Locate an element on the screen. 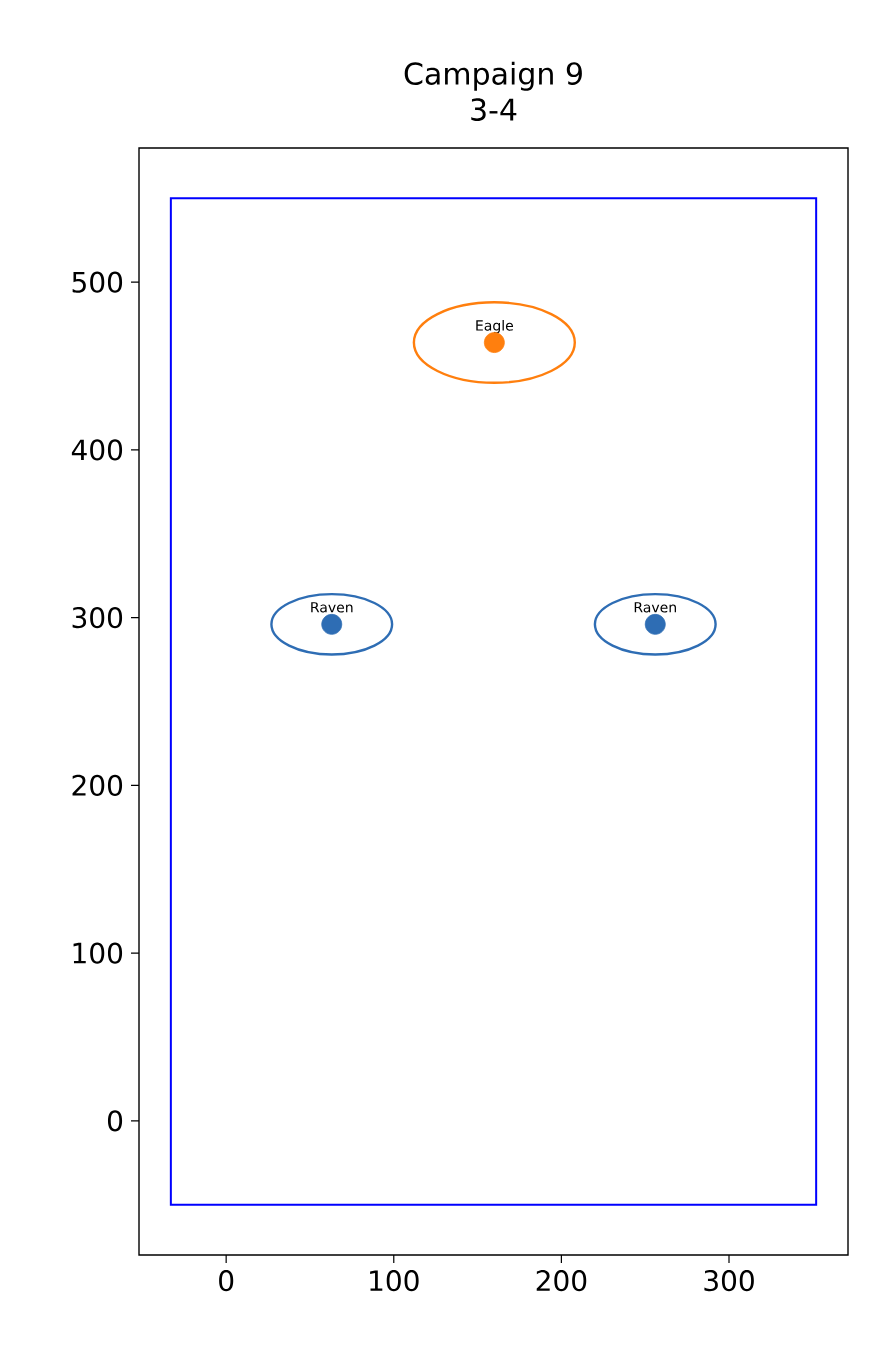 The image size is (878, 1358). y-tick-label: 300 is located at coordinates (97, 618).